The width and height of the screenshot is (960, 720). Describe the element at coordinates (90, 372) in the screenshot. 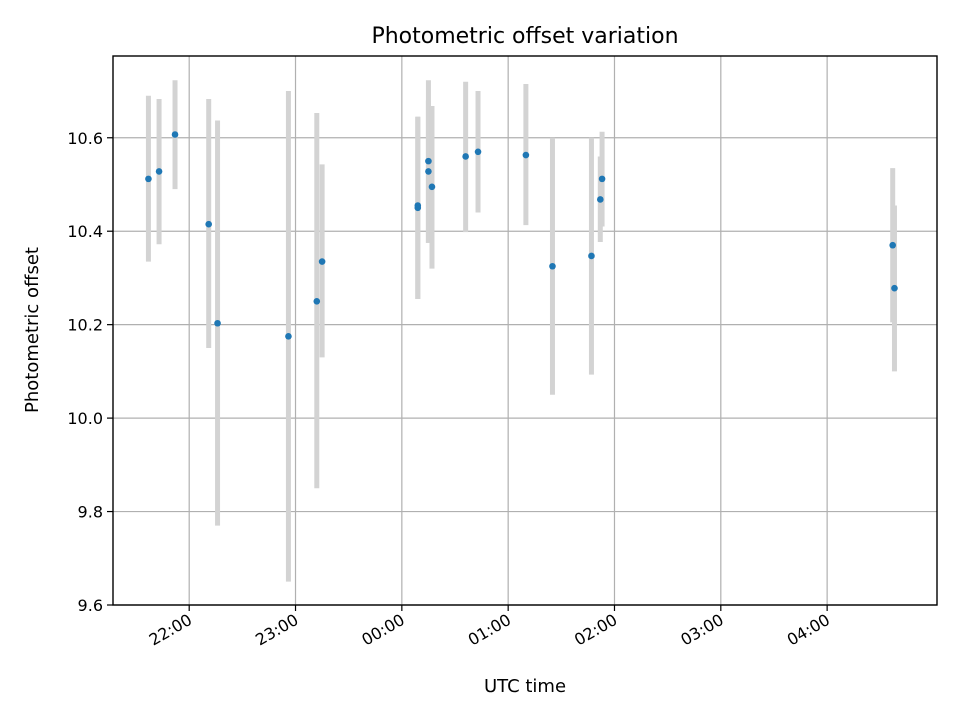

I see `y-axis-ticks: 9.6 9.8 10.0 10.2 10.4 10.6` at that location.